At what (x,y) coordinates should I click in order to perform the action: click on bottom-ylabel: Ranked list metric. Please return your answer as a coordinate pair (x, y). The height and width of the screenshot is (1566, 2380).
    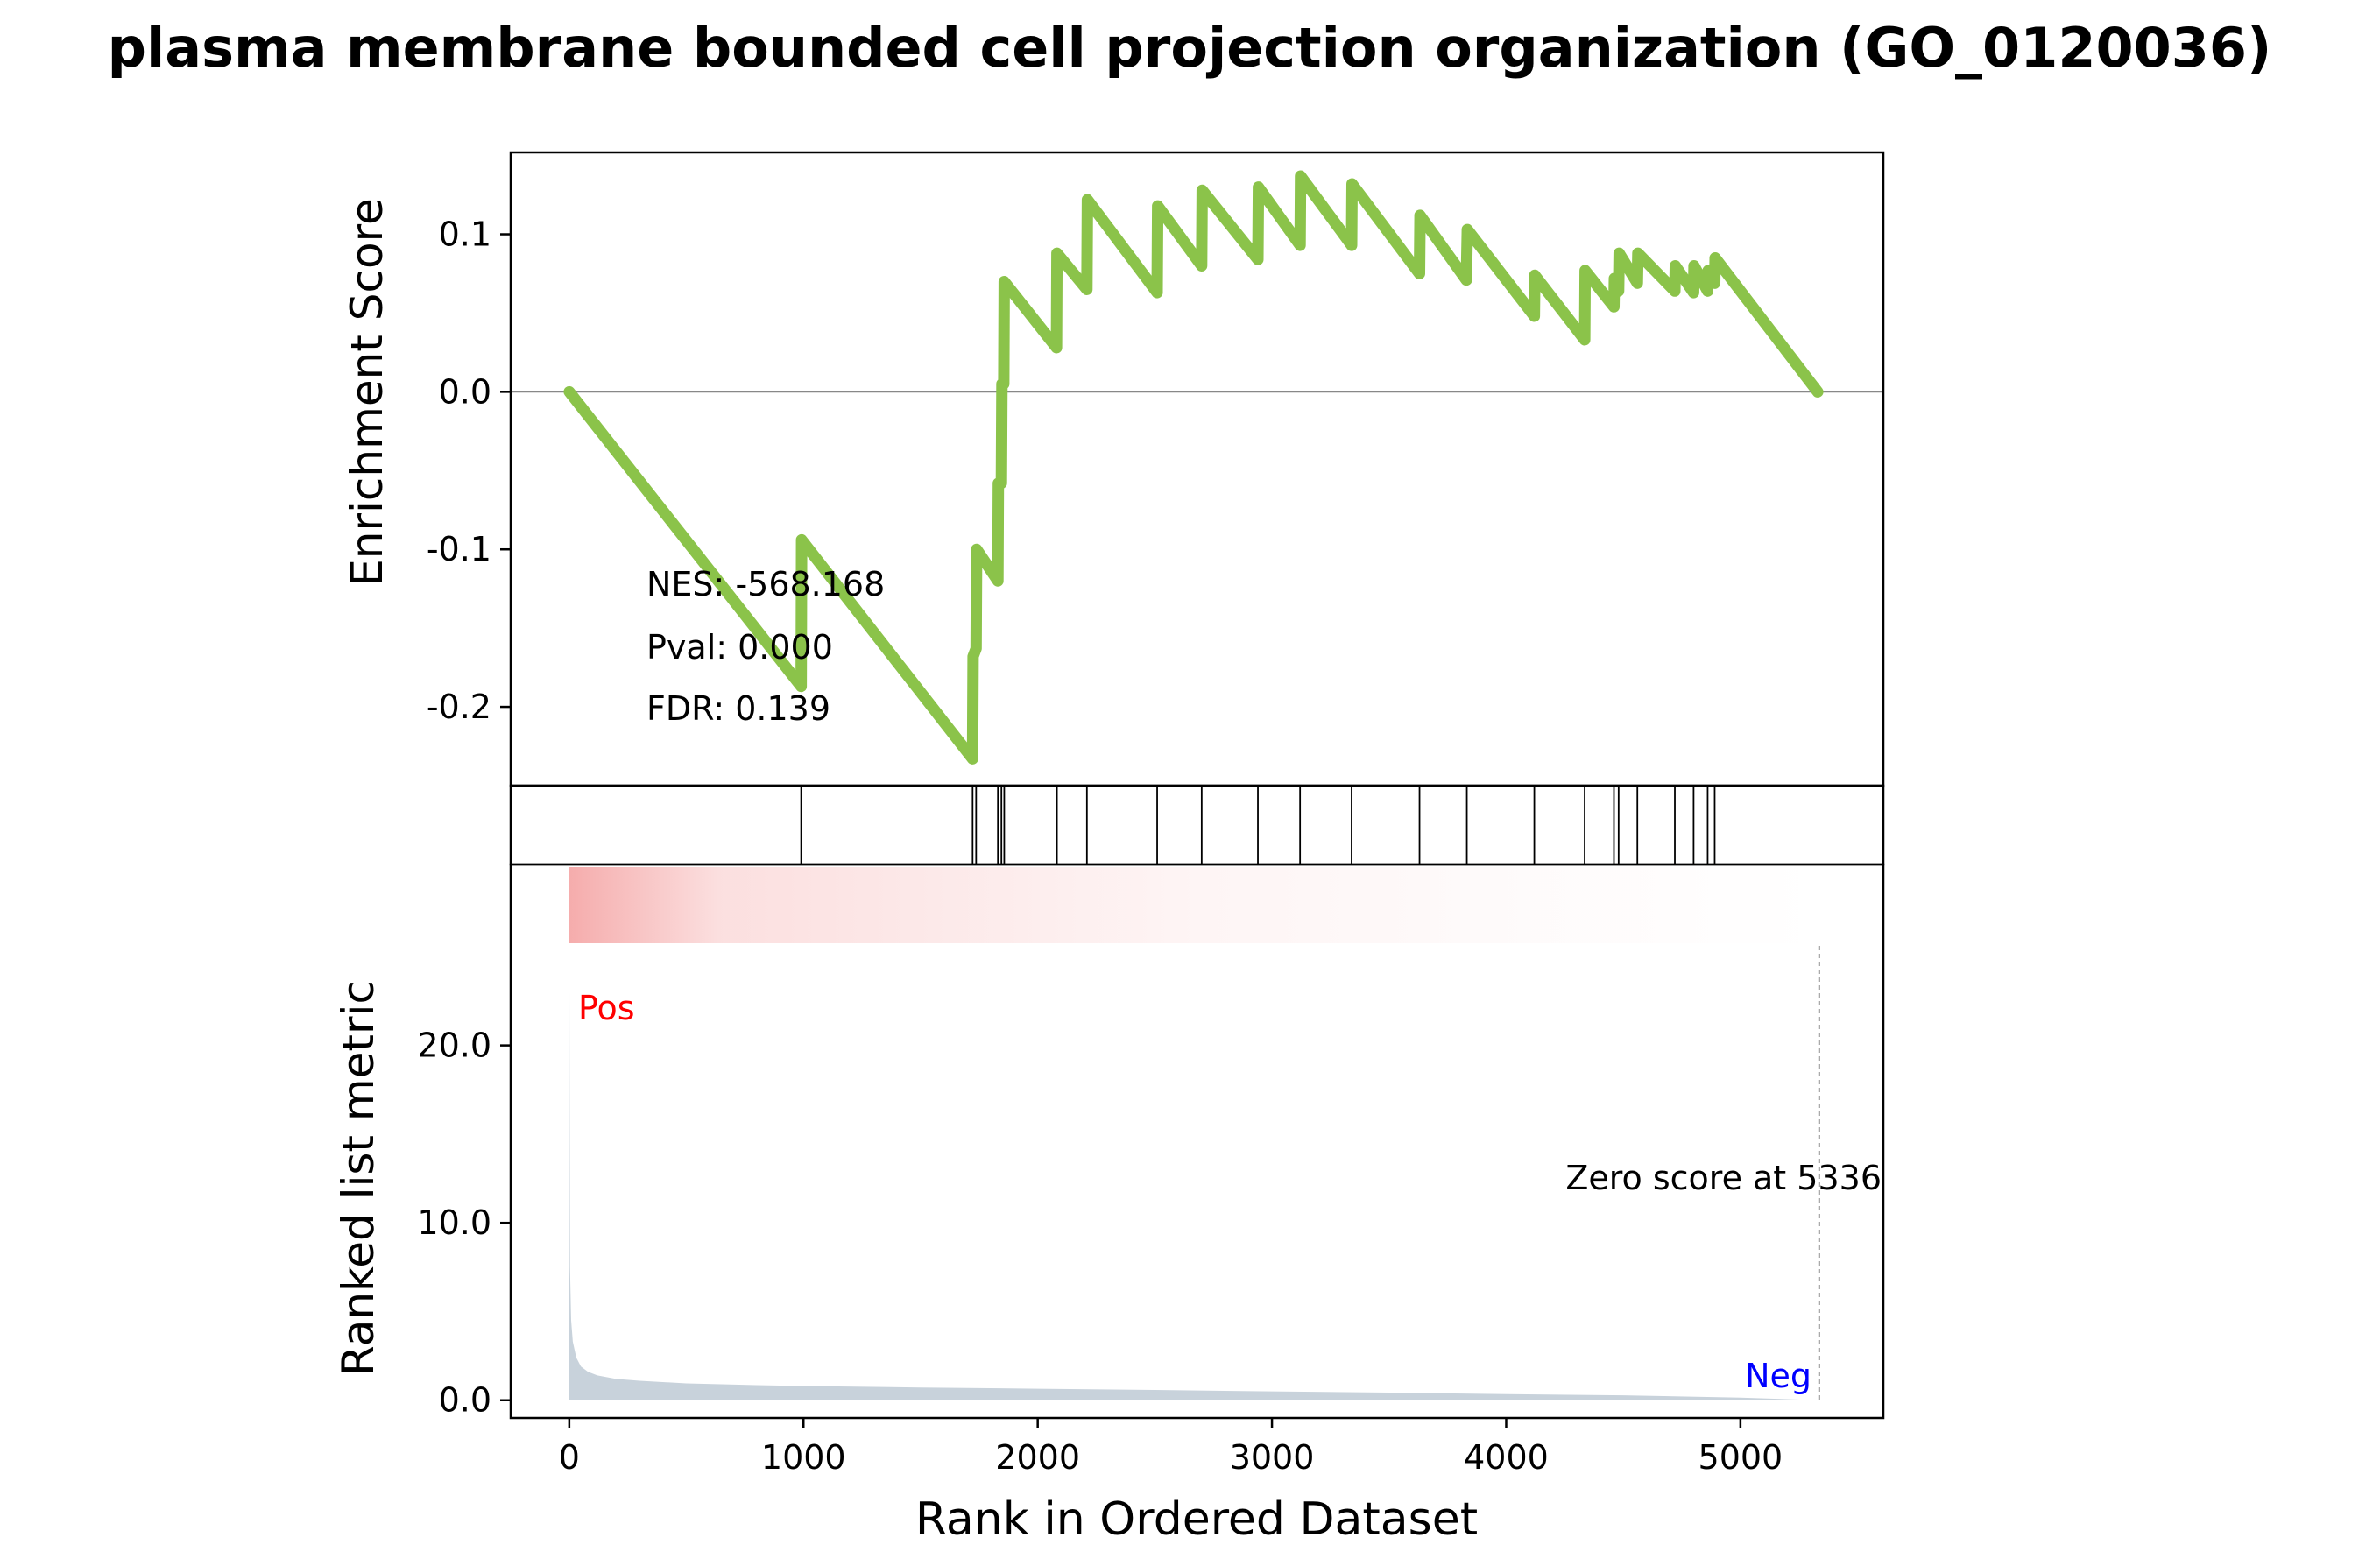
    Looking at the image, I should click on (358, 1178).